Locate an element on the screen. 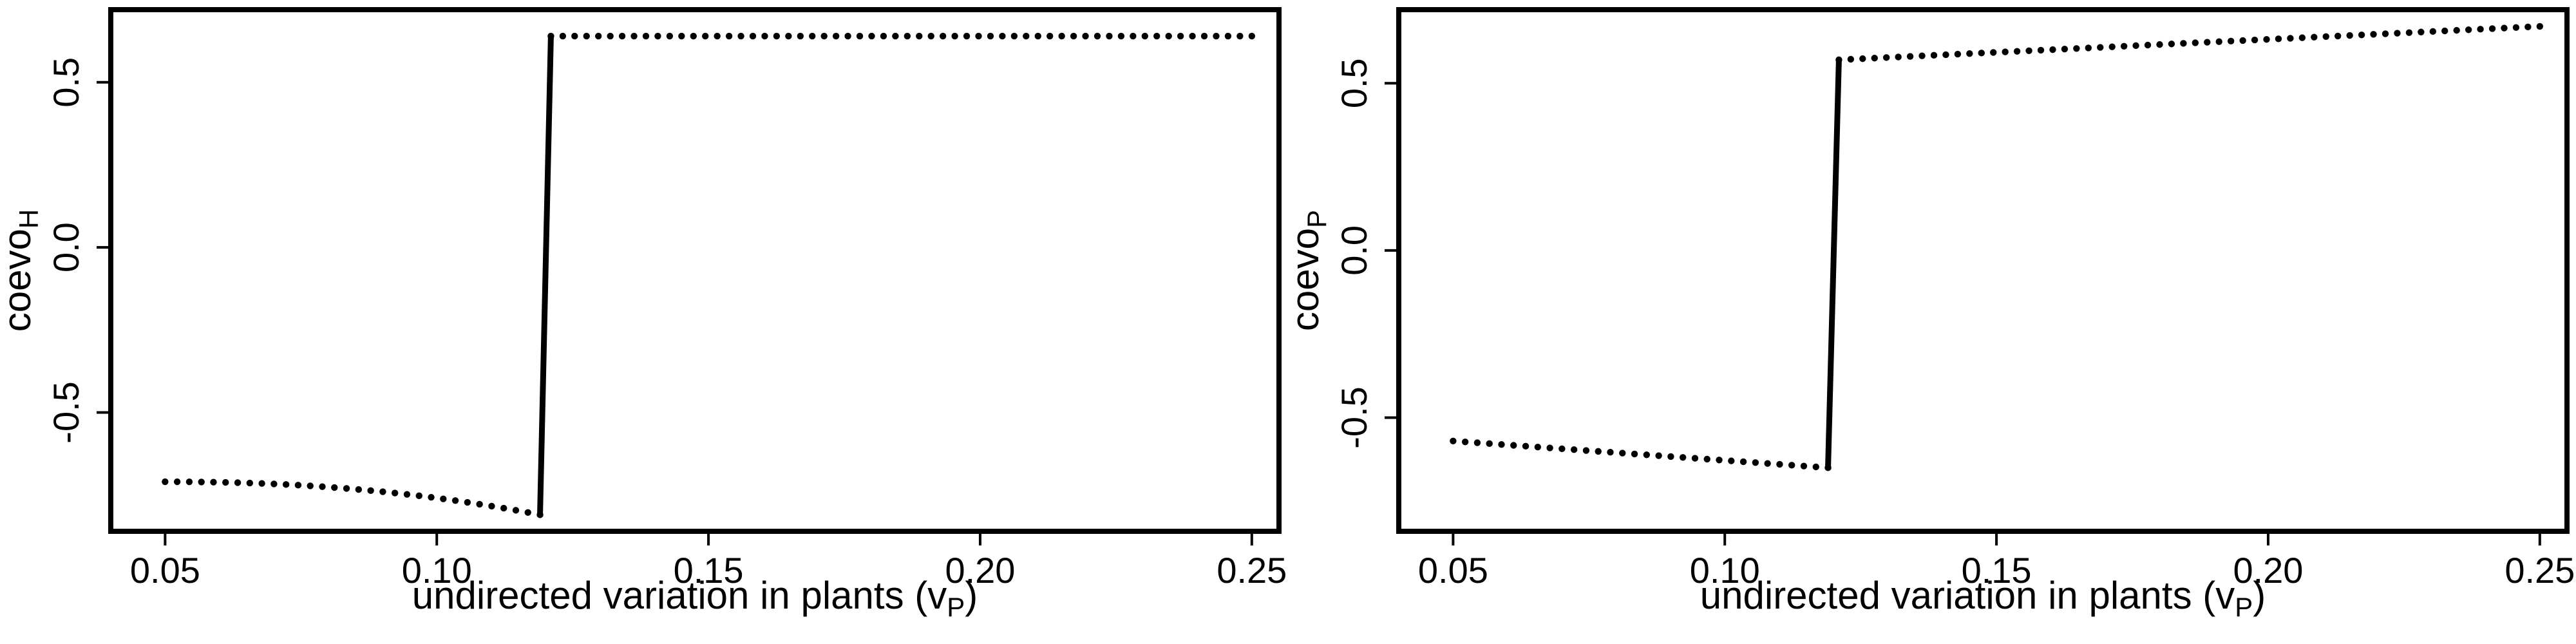 The height and width of the screenshot is (644, 2576). x-tick-label: 0.15 is located at coordinates (709, 570).